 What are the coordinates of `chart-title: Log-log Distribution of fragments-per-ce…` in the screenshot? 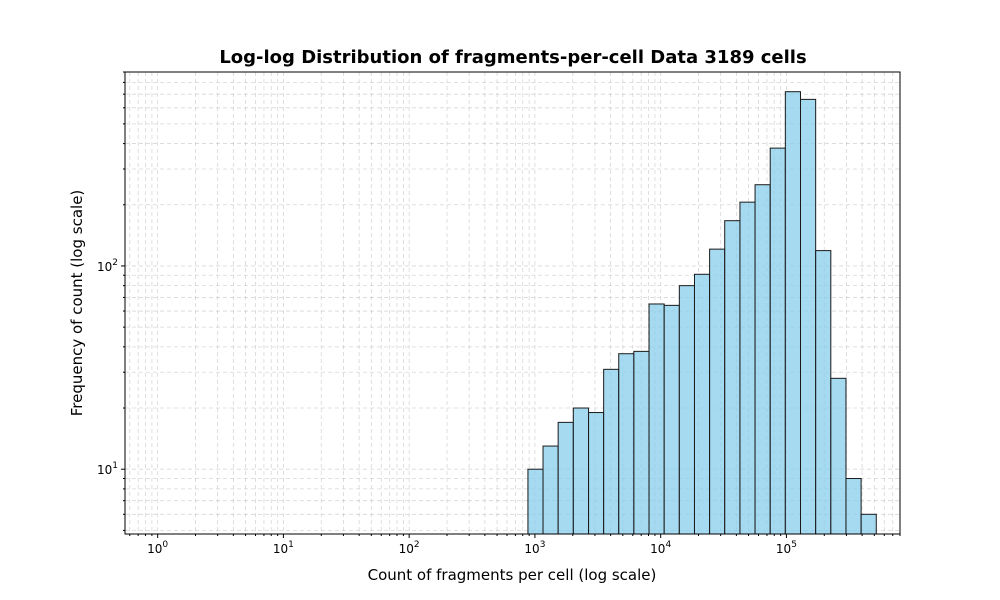 It's located at (512, 57).